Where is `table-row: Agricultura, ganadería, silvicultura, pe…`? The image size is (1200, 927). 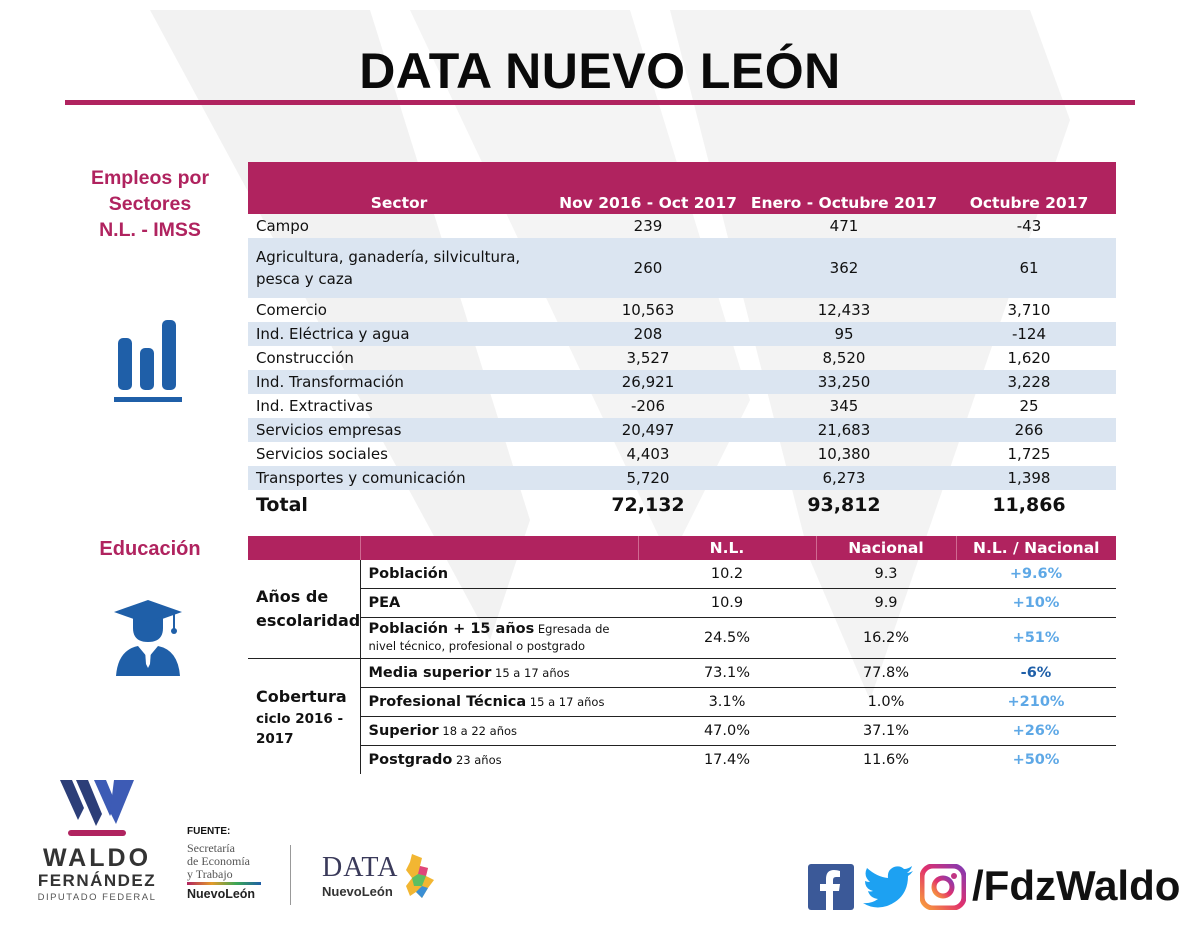
table-row: Agricultura, ganadería, silvicultura, pe… is located at coordinates (682, 268).